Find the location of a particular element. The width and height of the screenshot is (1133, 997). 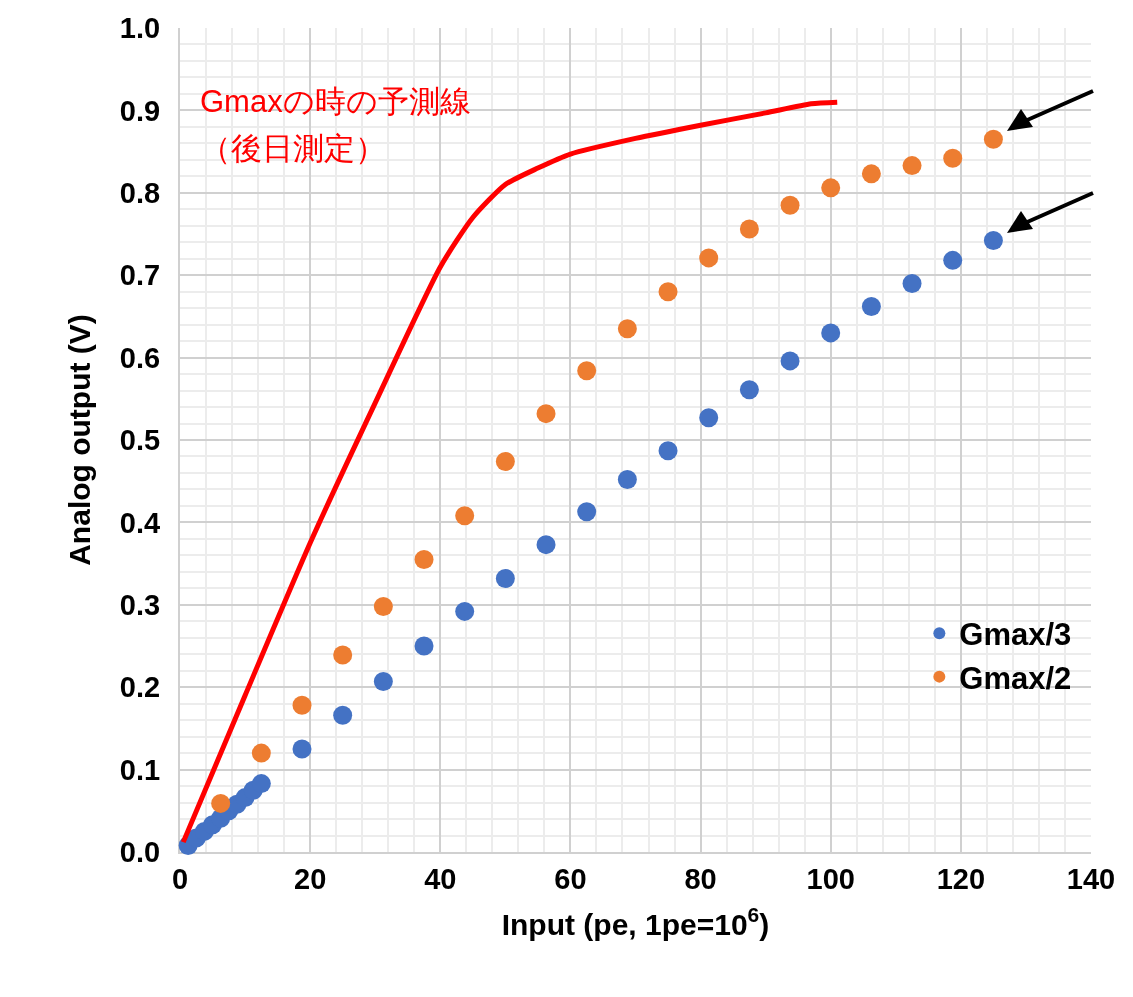

legend-label: Gmax/2 is located at coordinates (1015, 678).